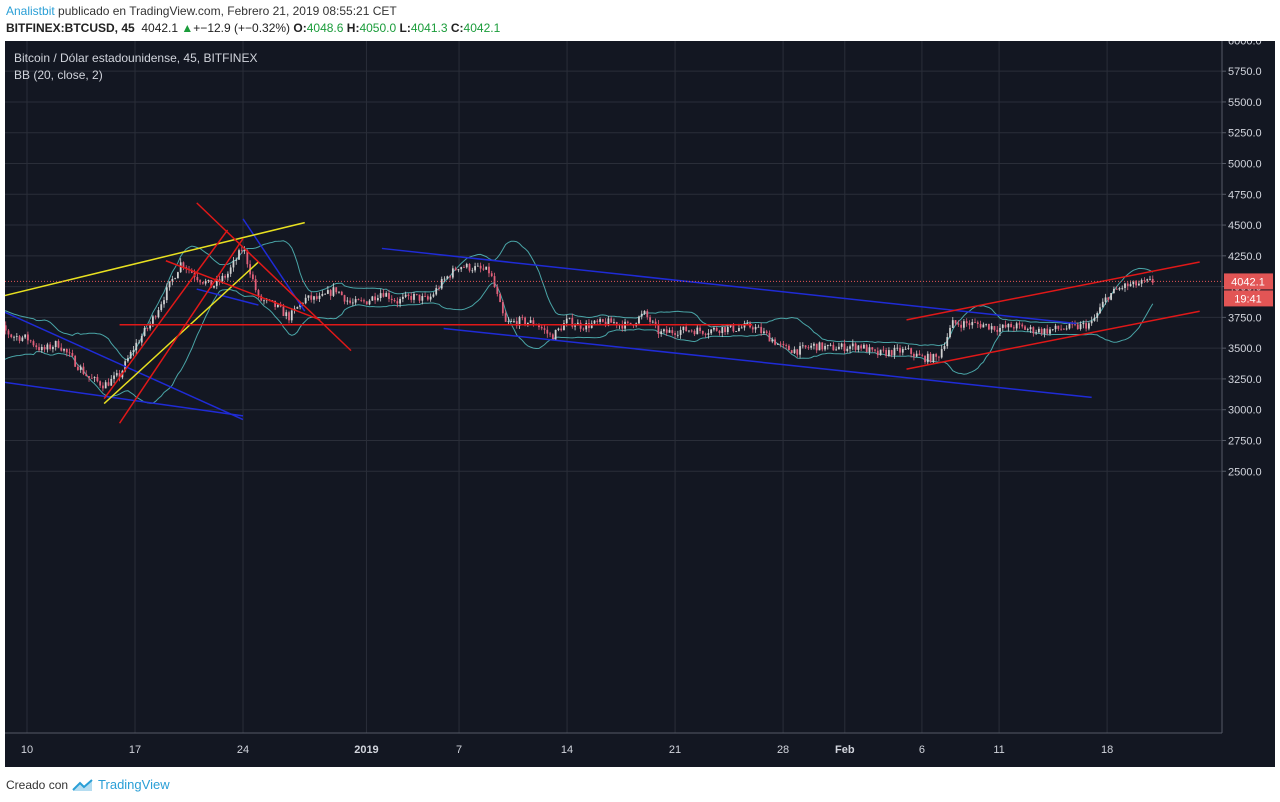 This screenshot has height=802, width=1280. Describe the element at coordinates (366, 750) in the screenshot. I see `time-tick-label: 2019` at that location.